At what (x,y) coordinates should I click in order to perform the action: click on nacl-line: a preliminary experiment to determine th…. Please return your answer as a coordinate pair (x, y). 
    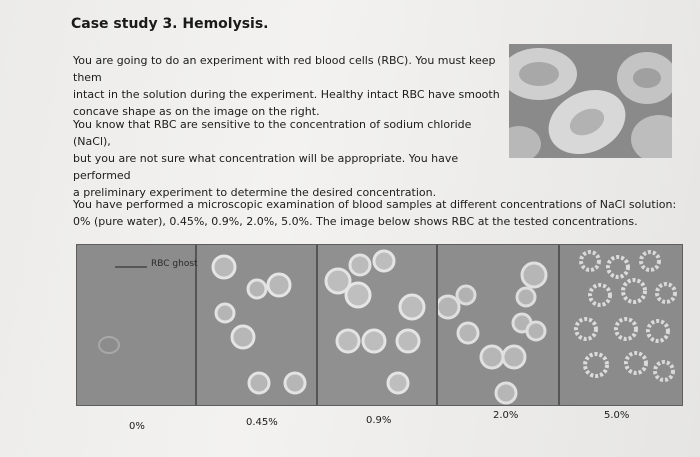
    Looking at the image, I should click on (255, 192).